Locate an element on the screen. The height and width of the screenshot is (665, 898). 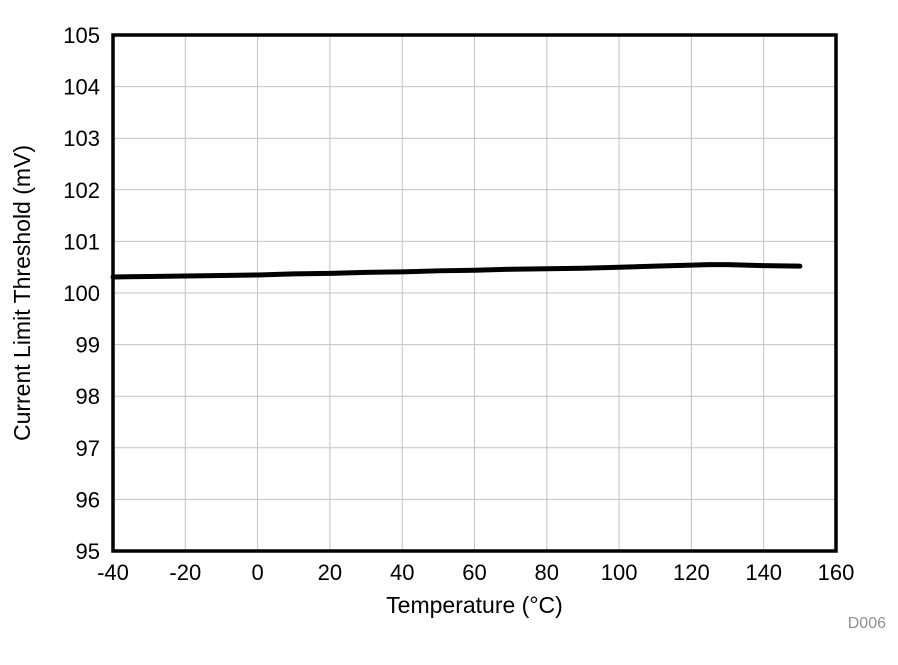
y-tick-label: 102 is located at coordinates (81, 190).